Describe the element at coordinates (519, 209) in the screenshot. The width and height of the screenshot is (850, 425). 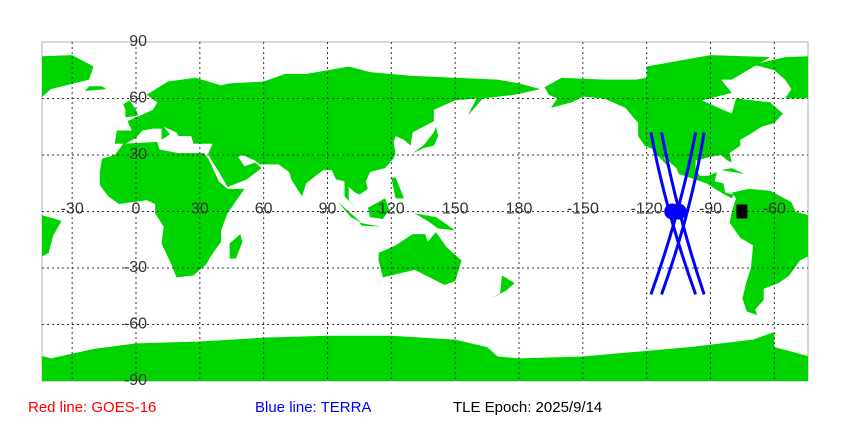
I see `longitude-label: 180` at that location.